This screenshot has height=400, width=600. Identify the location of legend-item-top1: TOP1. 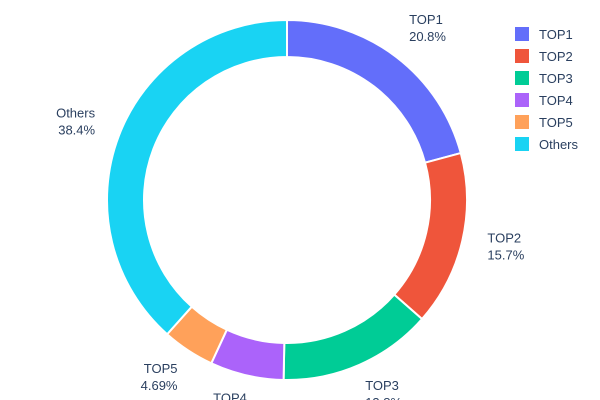
(544, 34).